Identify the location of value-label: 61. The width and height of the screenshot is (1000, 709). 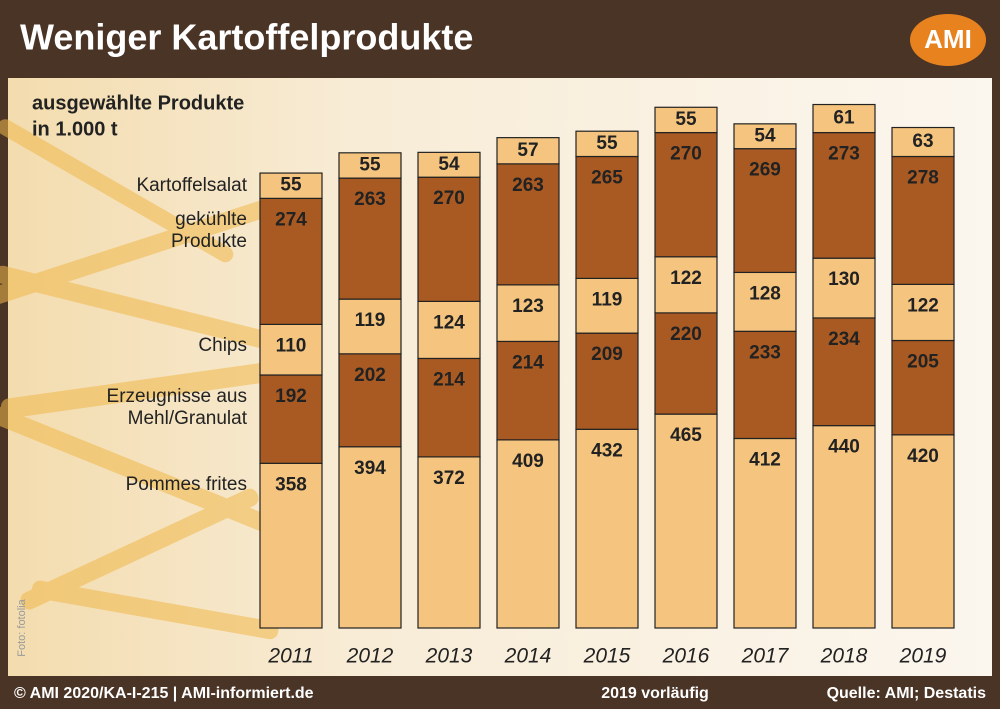
(844, 118).